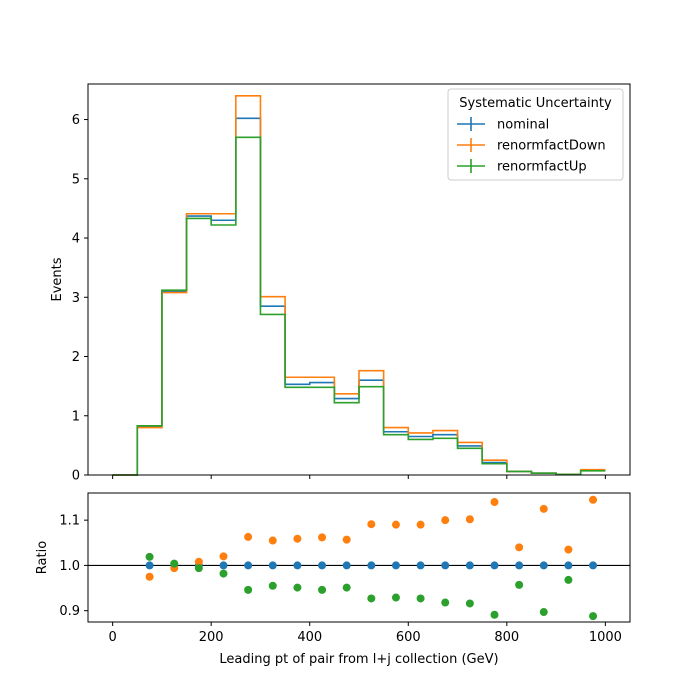  I want to click on events-y-tick-label: 2, so click(76, 357).